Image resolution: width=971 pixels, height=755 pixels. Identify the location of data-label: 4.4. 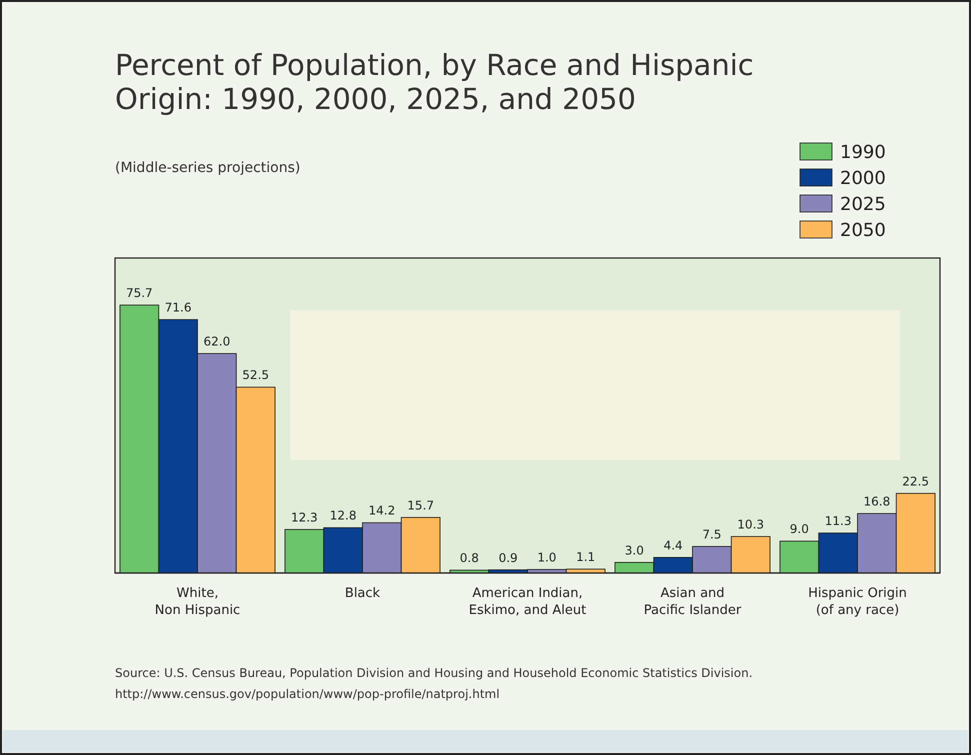
(673, 545).